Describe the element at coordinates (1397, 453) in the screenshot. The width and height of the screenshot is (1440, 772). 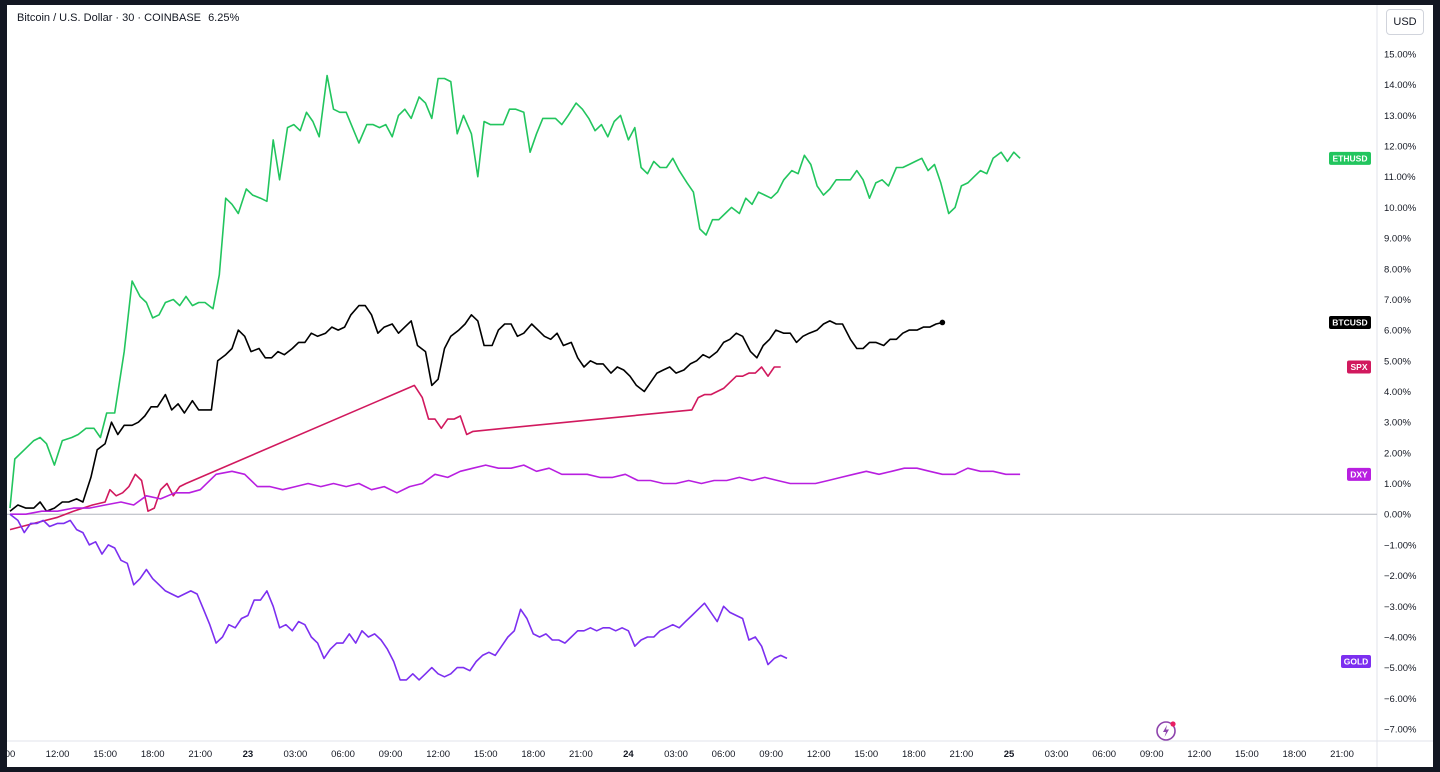
I see `y-tick-label: 2.00%` at that location.